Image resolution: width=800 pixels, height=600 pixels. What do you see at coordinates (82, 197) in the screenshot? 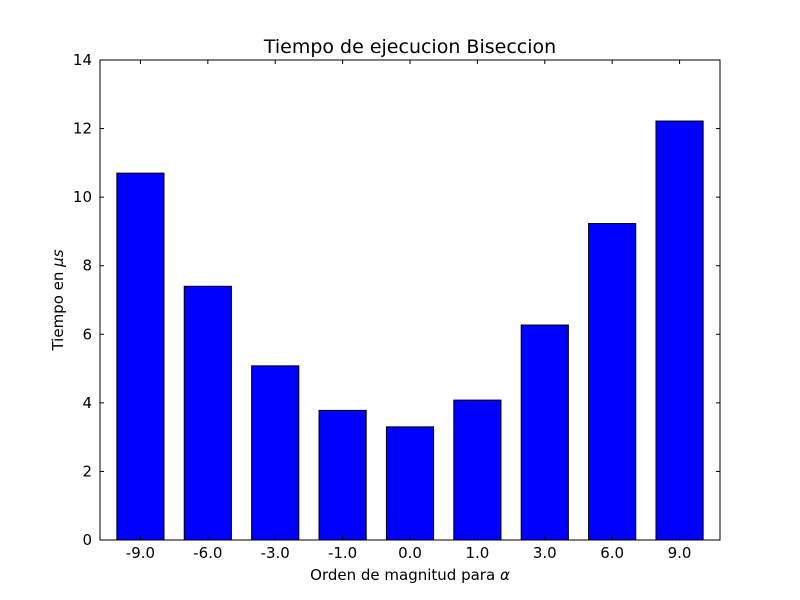
I see `y-tick-label: 10` at bounding box center [82, 197].